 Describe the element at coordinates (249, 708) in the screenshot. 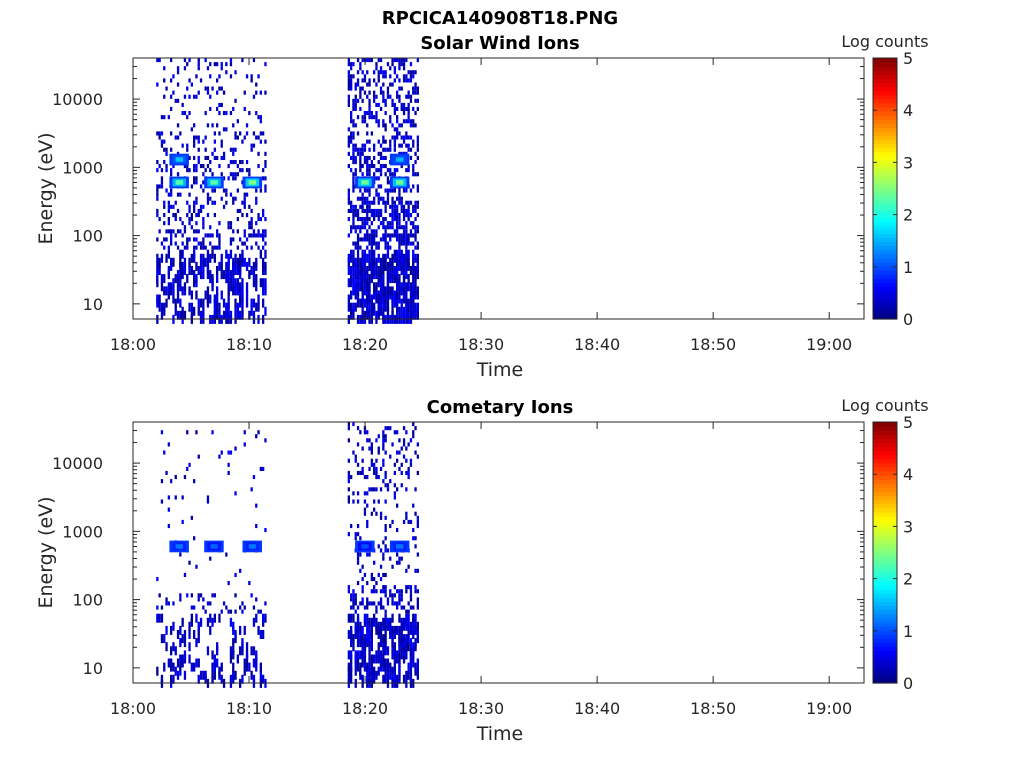

I see `x-tick-label: 18:10` at that location.